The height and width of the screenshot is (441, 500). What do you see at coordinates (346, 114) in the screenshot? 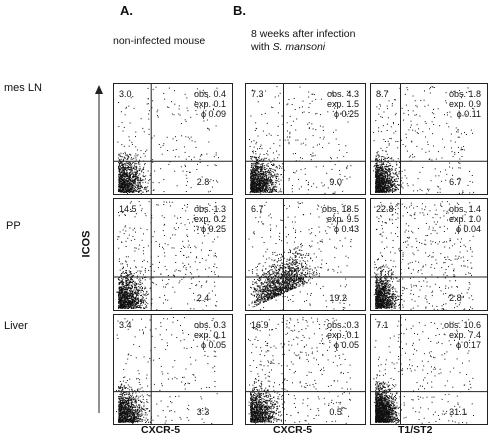
I see `stat-phi: ϕ 0.25` at bounding box center [346, 114].